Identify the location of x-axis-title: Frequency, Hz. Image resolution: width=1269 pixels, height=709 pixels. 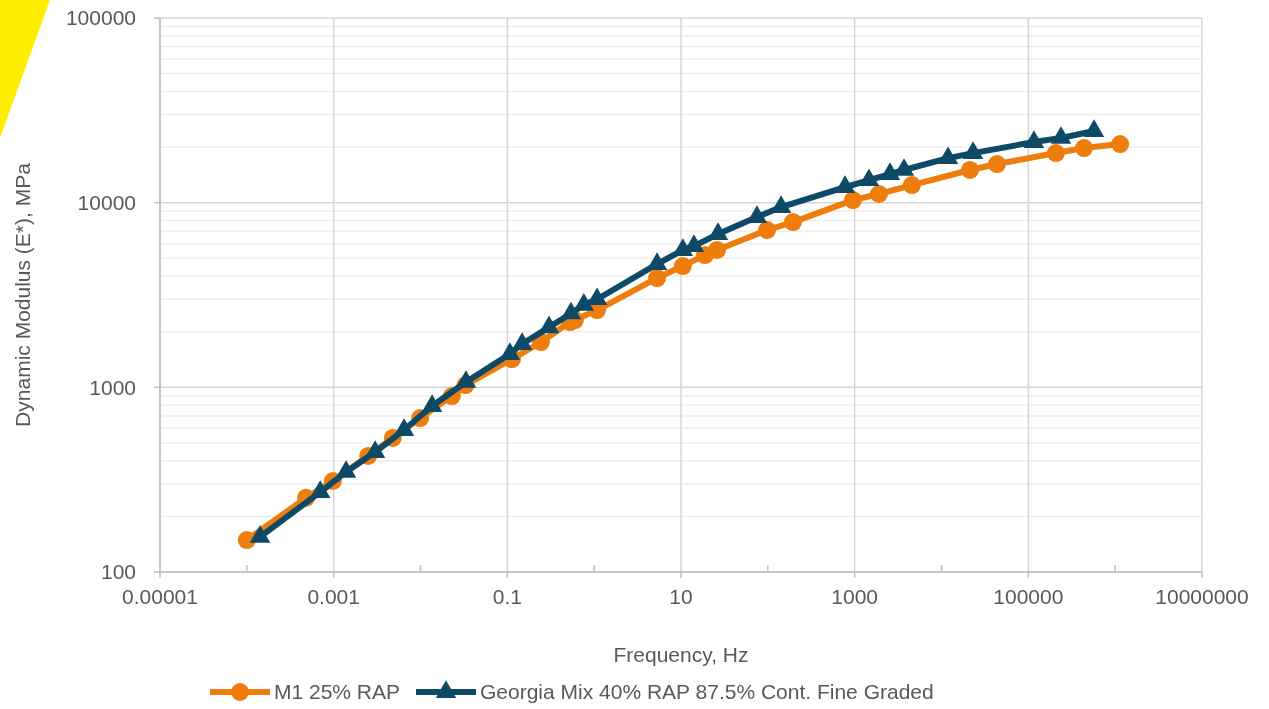
(681, 654).